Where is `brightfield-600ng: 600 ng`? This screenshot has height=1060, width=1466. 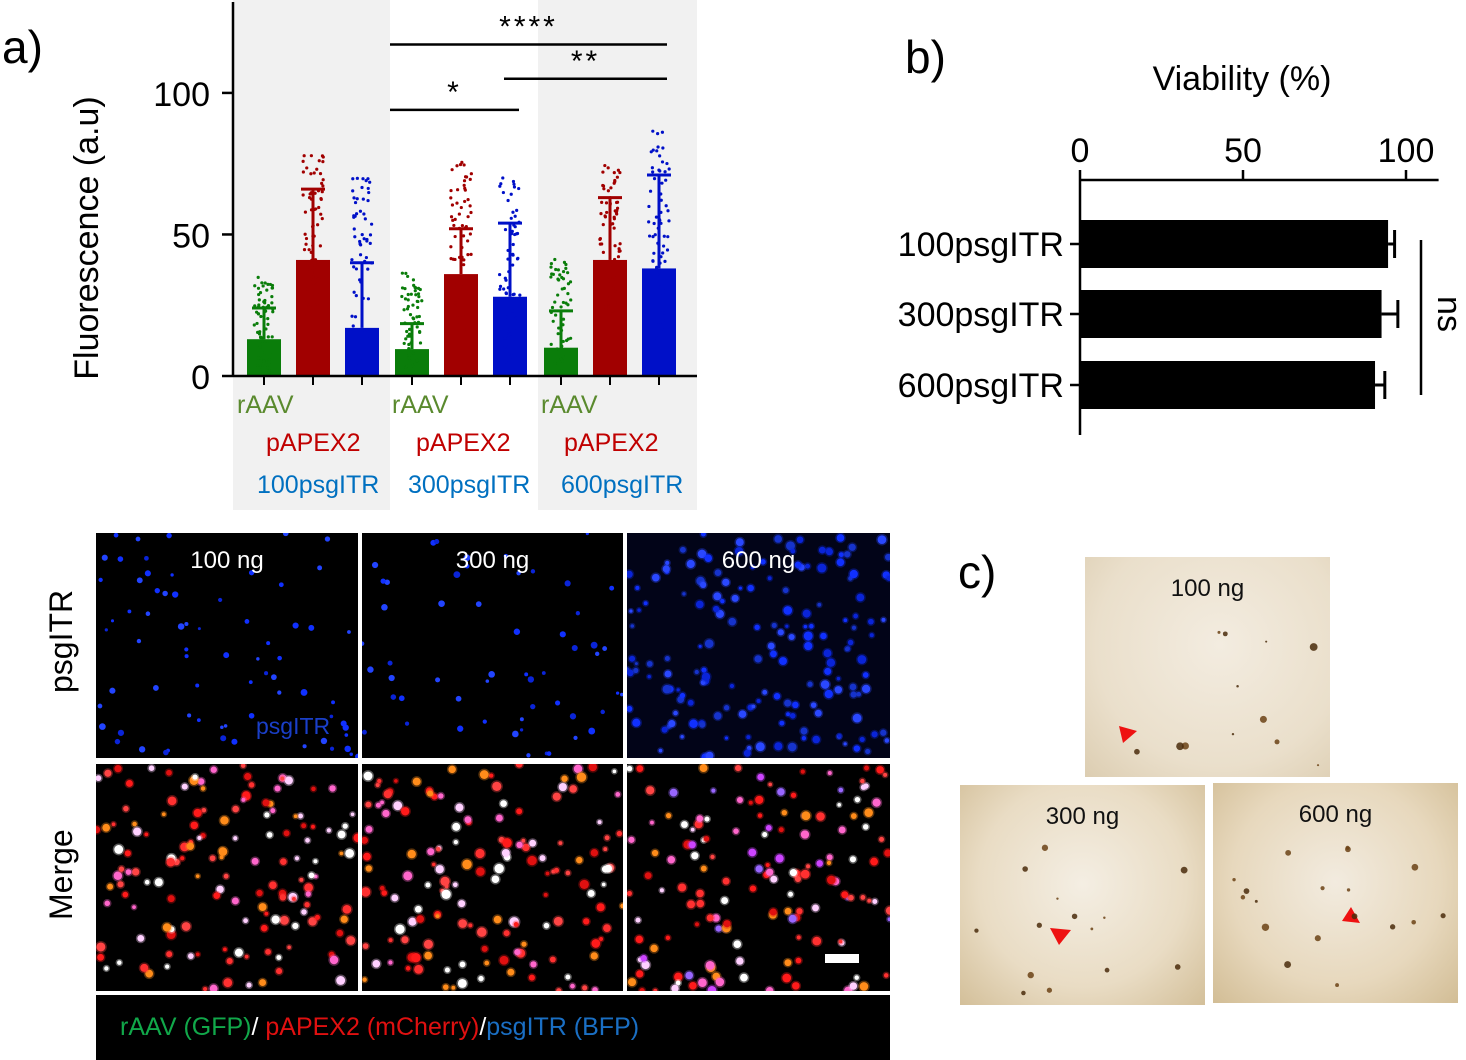 brightfield-600ng: 600 ng is located at coordinates (1335, 893).